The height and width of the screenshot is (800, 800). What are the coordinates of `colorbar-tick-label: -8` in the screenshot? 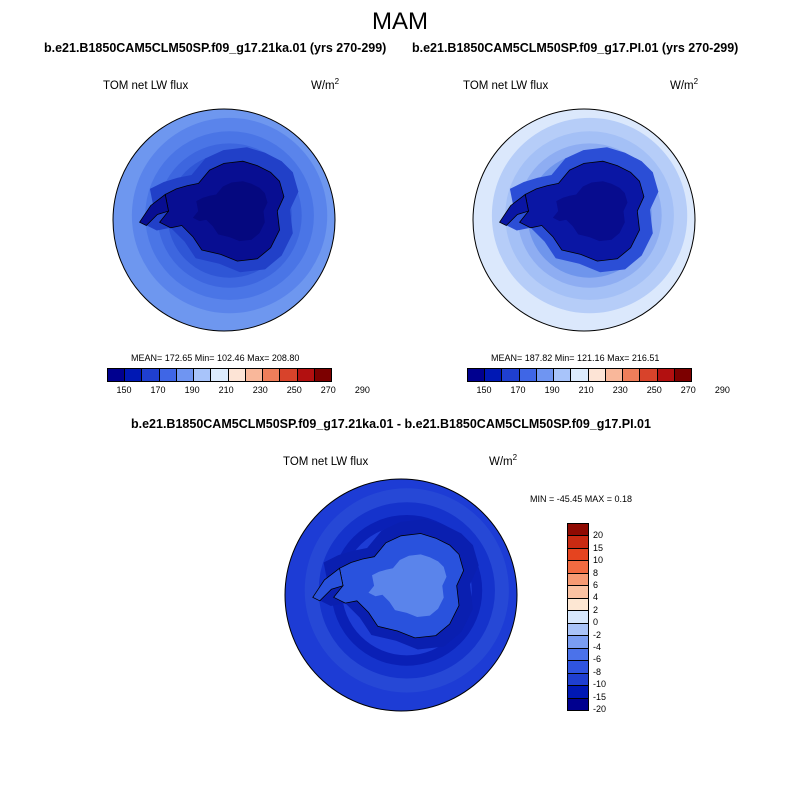 It's located at (597, 671).